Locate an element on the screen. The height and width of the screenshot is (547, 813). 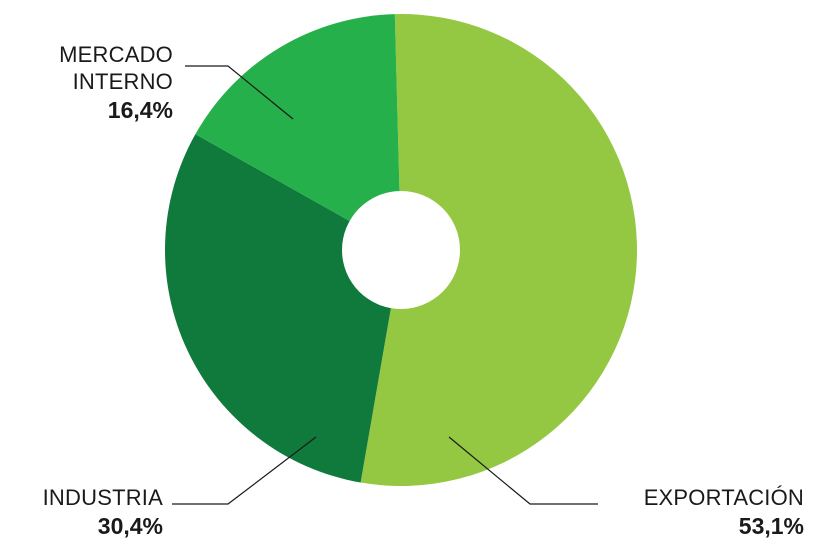
slice-value-label: 53,1% is located at coordinates (771, 525).